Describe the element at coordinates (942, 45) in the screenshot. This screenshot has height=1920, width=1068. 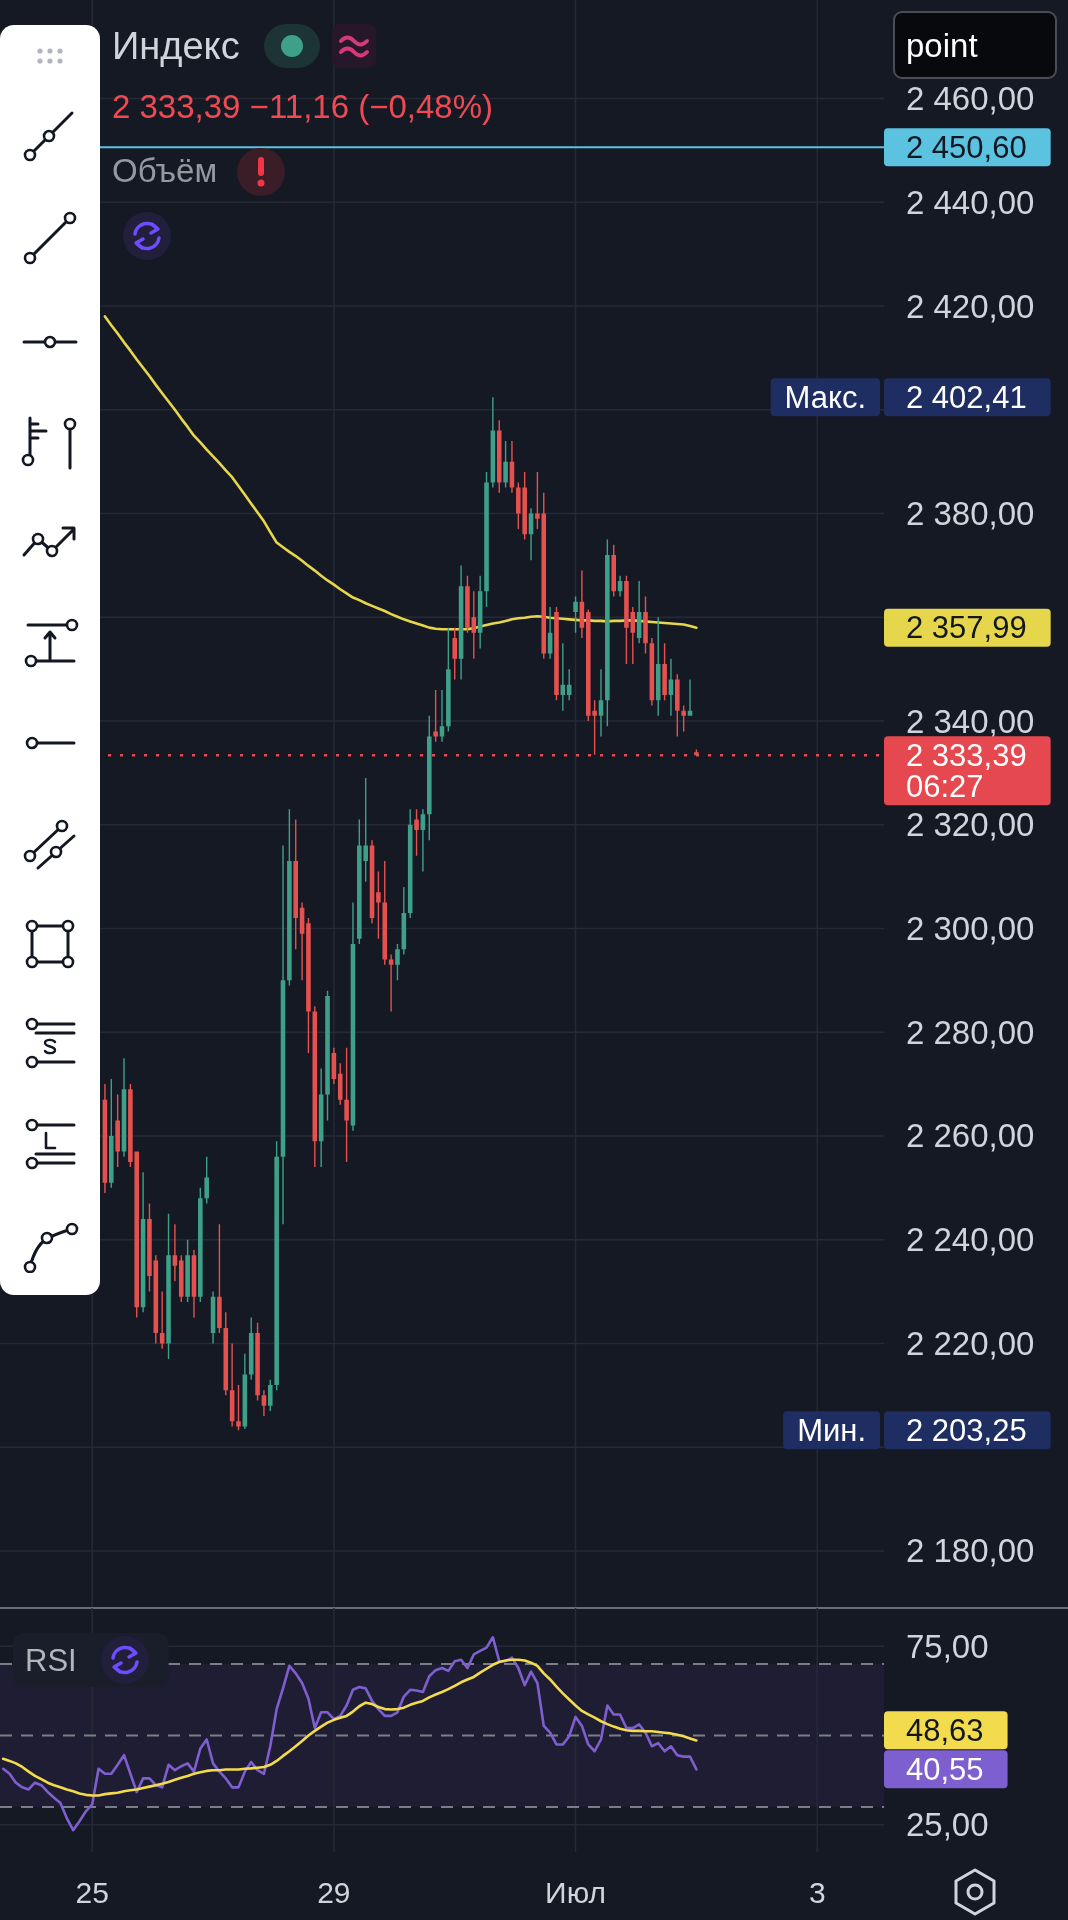
I see `text: point` at that location.